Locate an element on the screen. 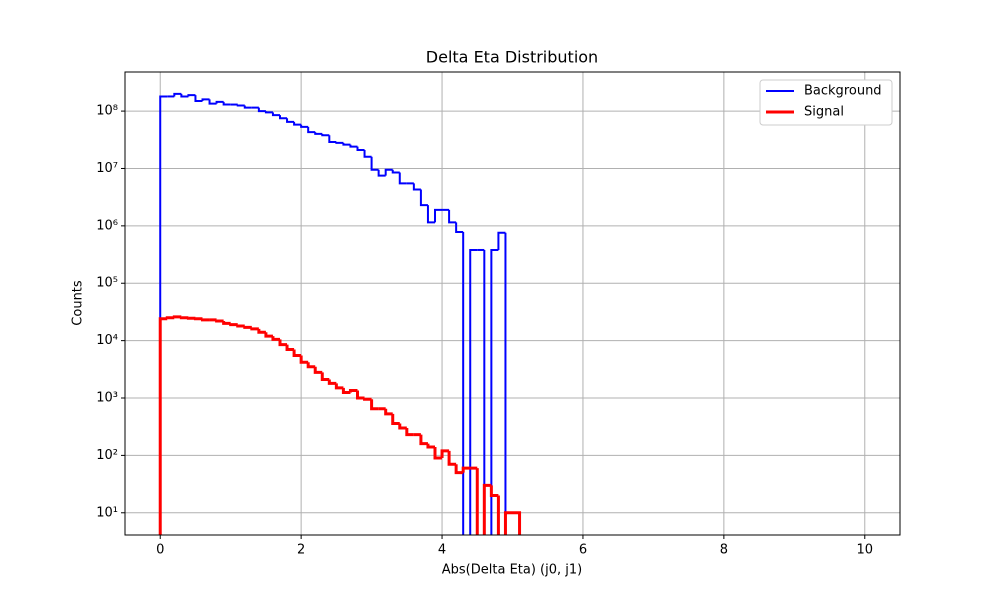  x-tick-label: 6 is located at coordinates (583, 550).